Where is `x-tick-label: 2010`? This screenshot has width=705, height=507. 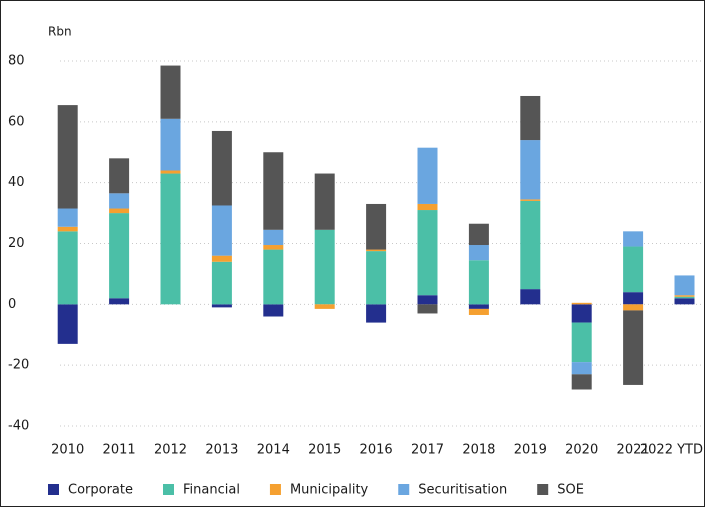
x-tick-label: 2010 is located at coordinates (67, 450).